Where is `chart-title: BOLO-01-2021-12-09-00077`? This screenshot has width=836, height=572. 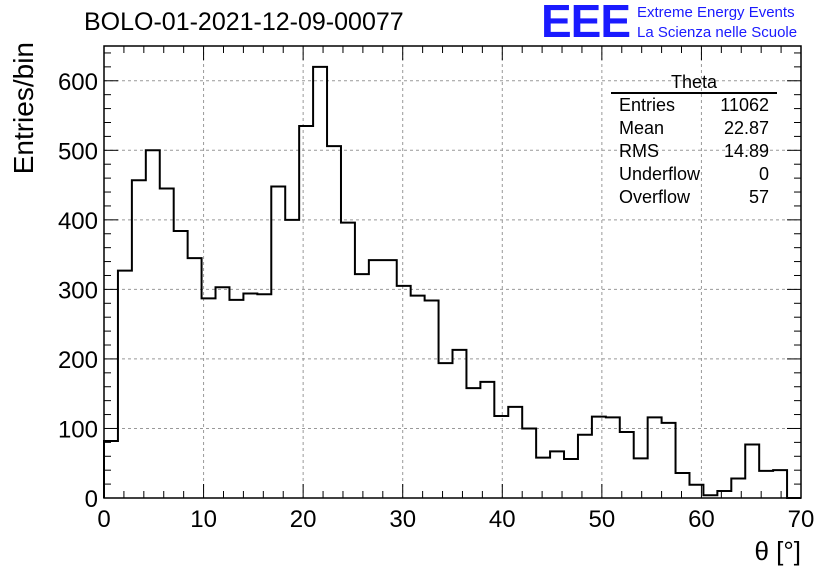 chart-title: BOLO-01-2021-12-09-00077 is located at coordinates (244, 22).